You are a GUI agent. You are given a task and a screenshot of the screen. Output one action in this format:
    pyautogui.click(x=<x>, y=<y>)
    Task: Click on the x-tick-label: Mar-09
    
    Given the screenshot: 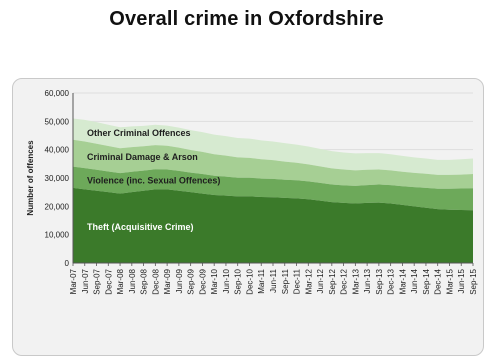 What is the action you would take?
    pyautogui.click(x=167, y=281)
    